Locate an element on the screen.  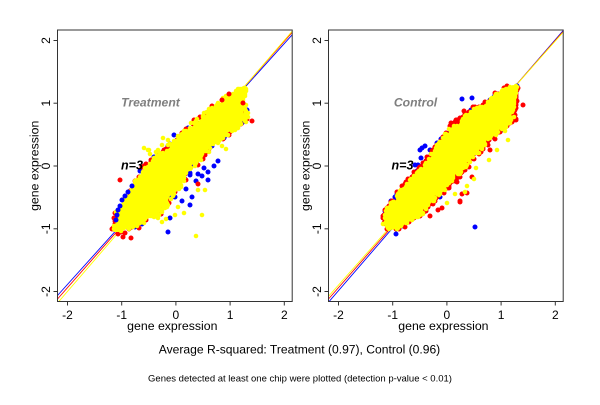
svg-text: Treatment is located at coordinates (151, 103).